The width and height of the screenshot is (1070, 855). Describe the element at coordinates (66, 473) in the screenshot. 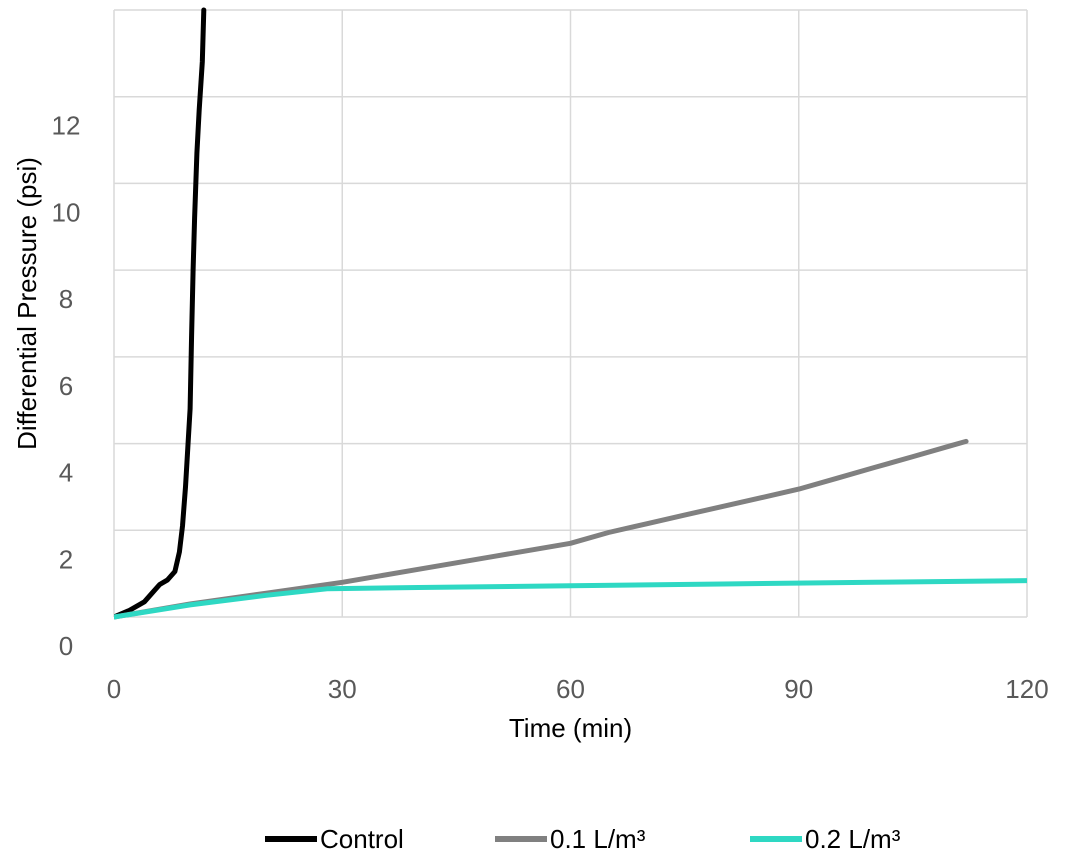

I see `y-tick-label: 4` at that location.